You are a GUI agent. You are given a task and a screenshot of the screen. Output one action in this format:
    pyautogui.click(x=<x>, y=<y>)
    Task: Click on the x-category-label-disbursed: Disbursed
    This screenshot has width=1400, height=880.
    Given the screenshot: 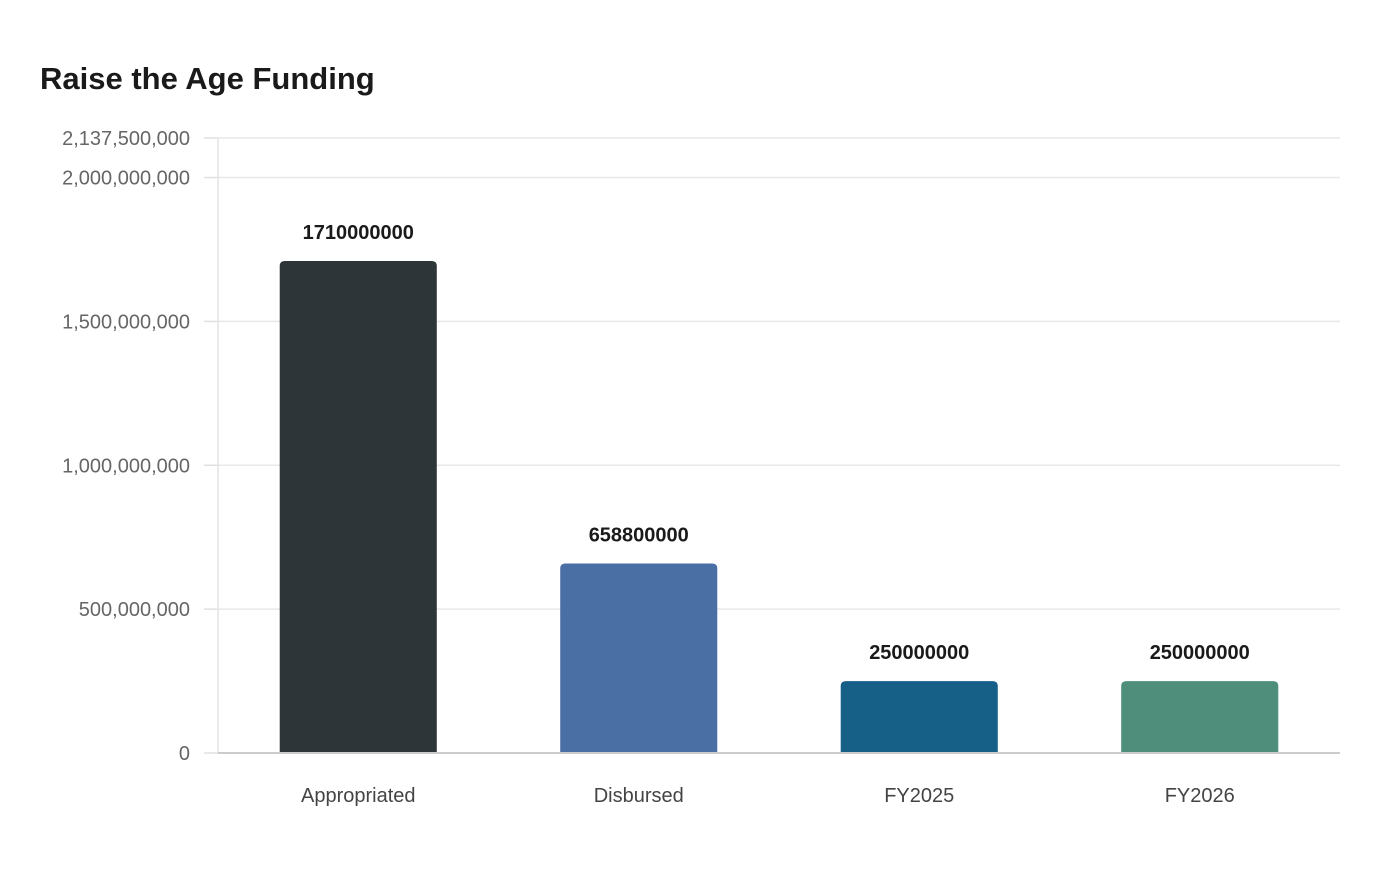 What is the action you would take?
    pyautogui.click(x=639, y=796)
    